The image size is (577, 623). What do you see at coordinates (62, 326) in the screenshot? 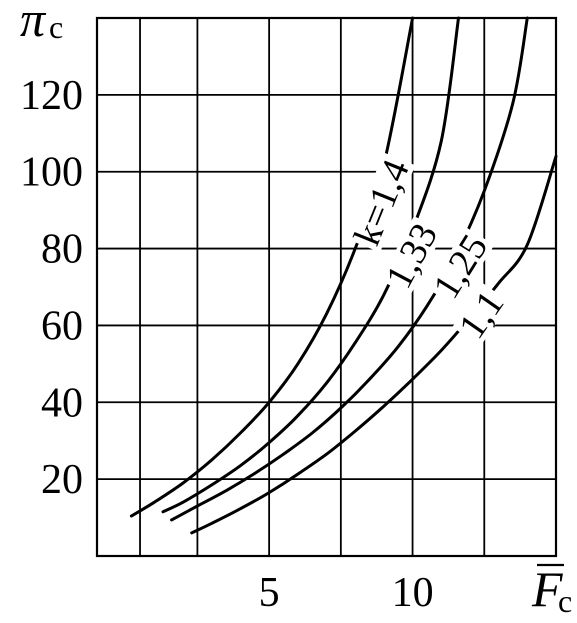
I see `y-tick-label: 60` at bounding box center [62, 326].